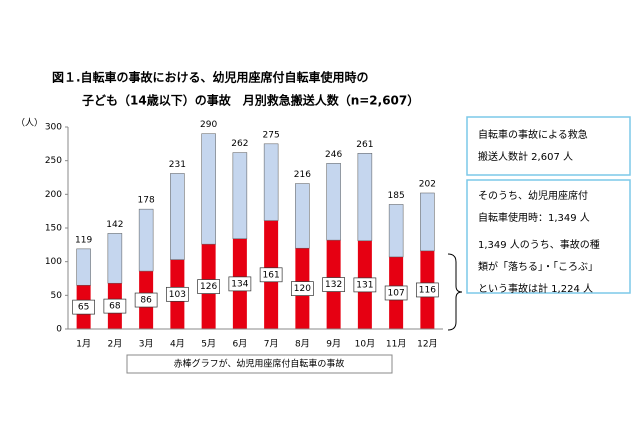  Describe the element at coordinates (59, 330) in the screenshot. I see `y-tick-label: 0` at that location.